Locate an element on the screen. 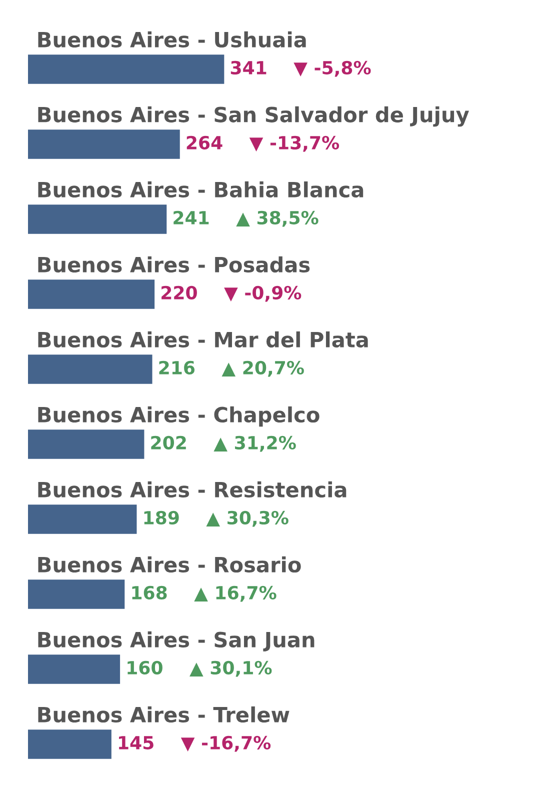 The height and width of the screenshot is (800, 540). data-label: 160 is located at coordinates (145, 667).